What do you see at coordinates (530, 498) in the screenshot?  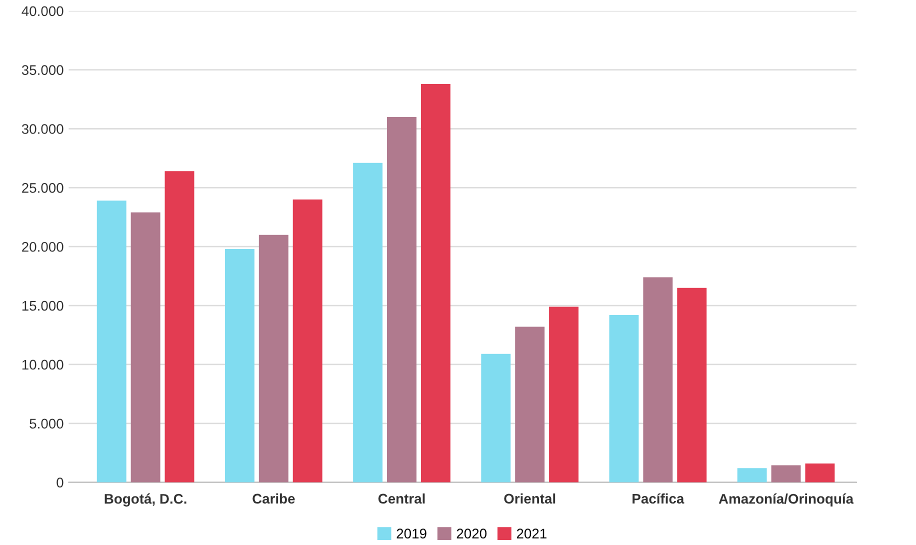 I see `x-tick-label: Oriental` at bounding box center [530, 498].